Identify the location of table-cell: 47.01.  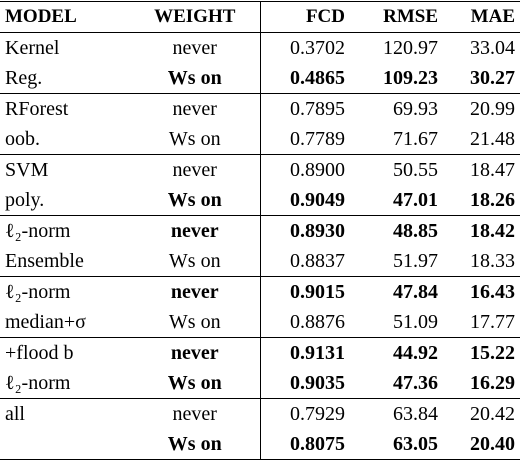
(415, 199).